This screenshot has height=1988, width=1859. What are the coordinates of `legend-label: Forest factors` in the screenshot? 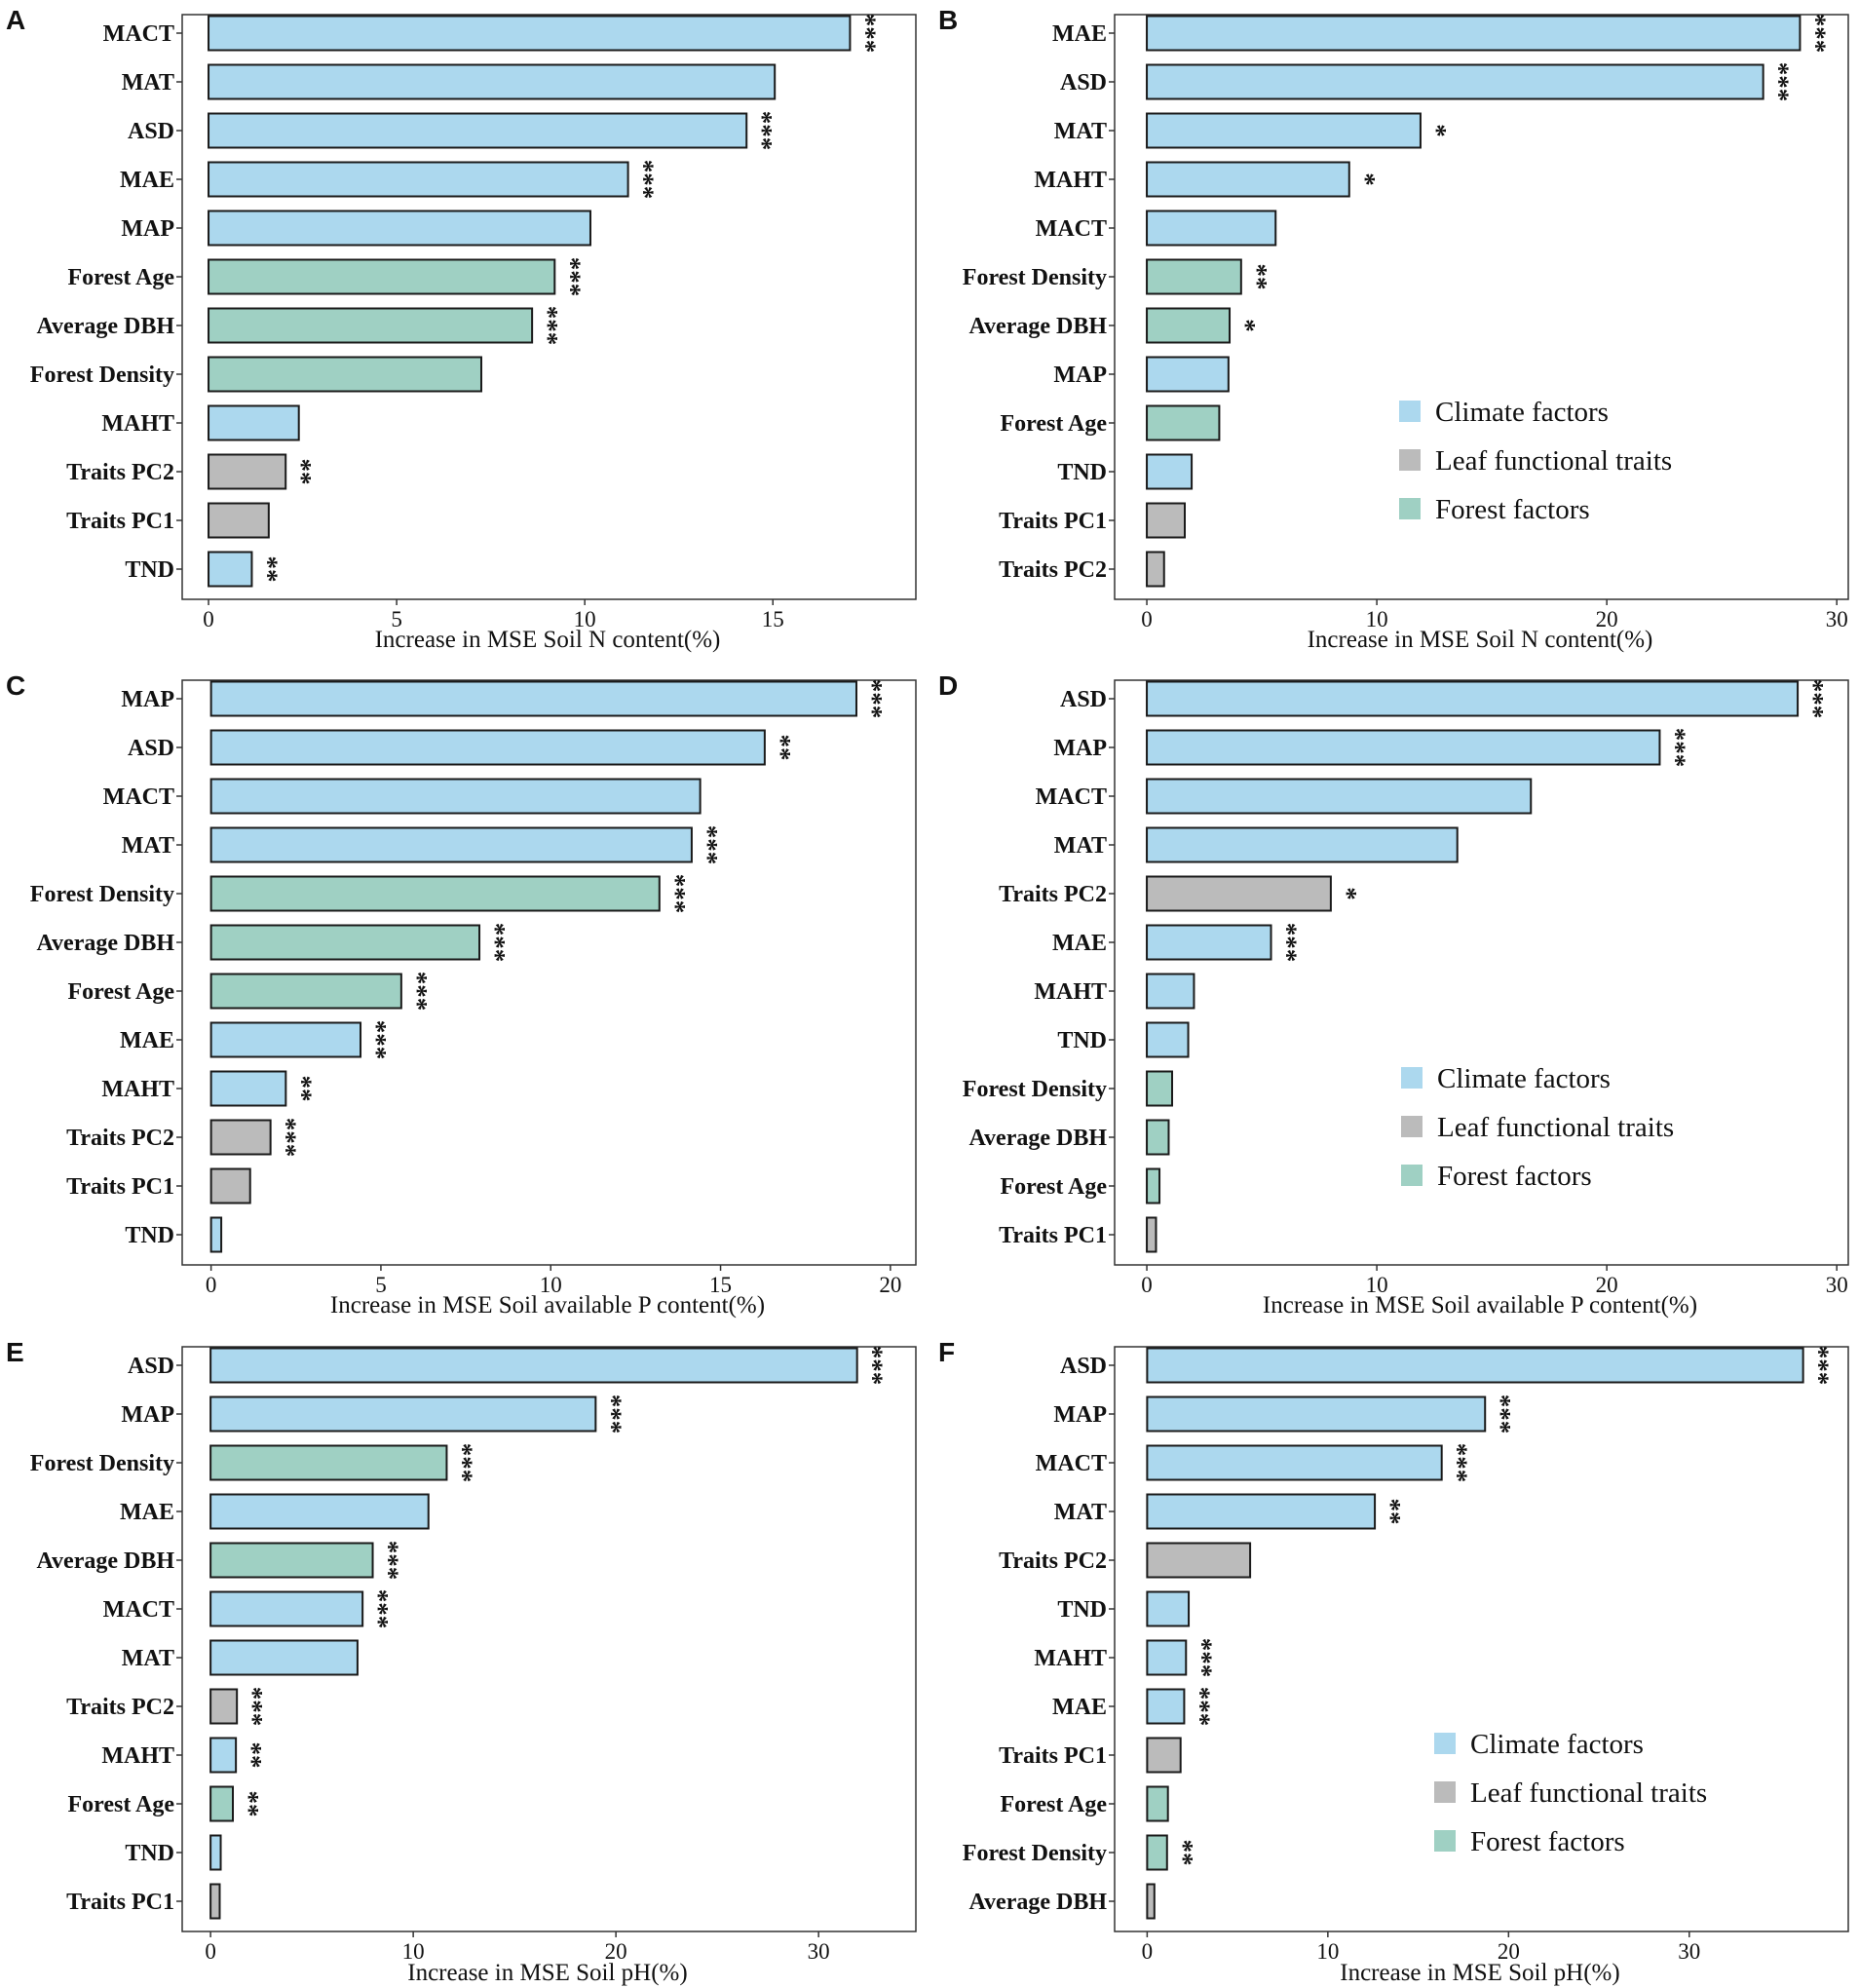 It's located at (1547, 1842).